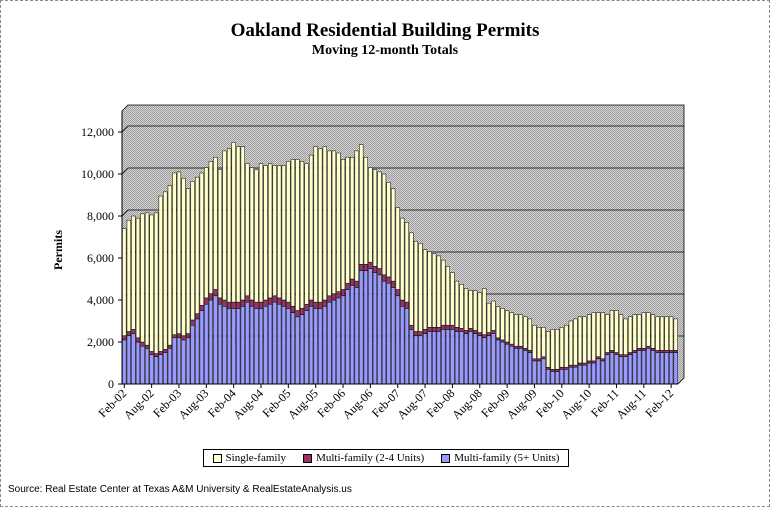 This screenshot has height=507, width=770. Describe the element at coordinates (385, 30) in the screenshot. I see `chart-title: Oakland Residential Building Permits` at that location.